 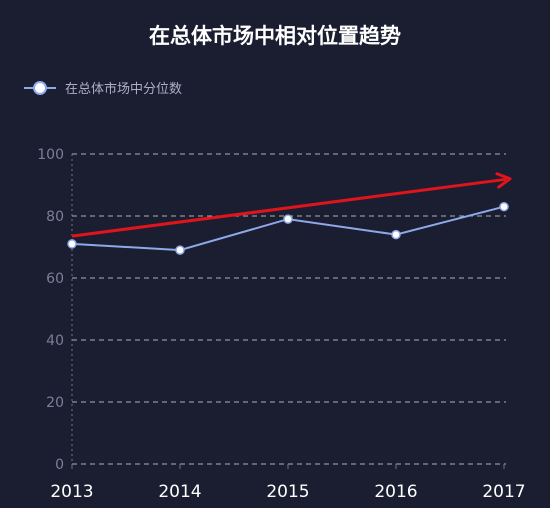 What do you see at coordinates (50, 155) in the screenshot?
I see `y-tick-label-100: 100` at bounding box center [50, 155].